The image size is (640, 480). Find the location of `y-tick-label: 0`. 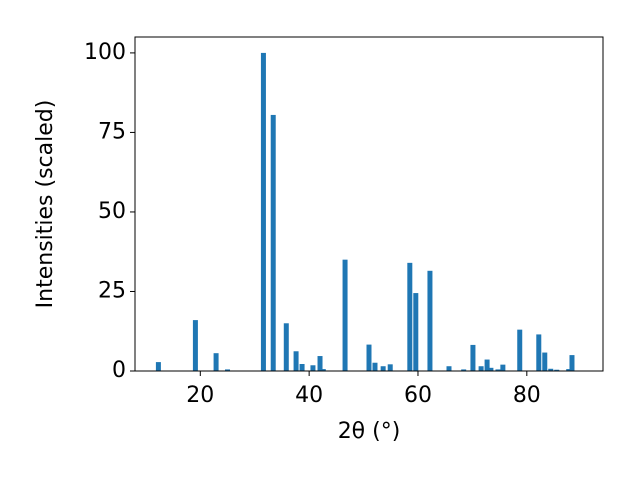

y-tick-label: 0 is located at coordinates (119, 370).